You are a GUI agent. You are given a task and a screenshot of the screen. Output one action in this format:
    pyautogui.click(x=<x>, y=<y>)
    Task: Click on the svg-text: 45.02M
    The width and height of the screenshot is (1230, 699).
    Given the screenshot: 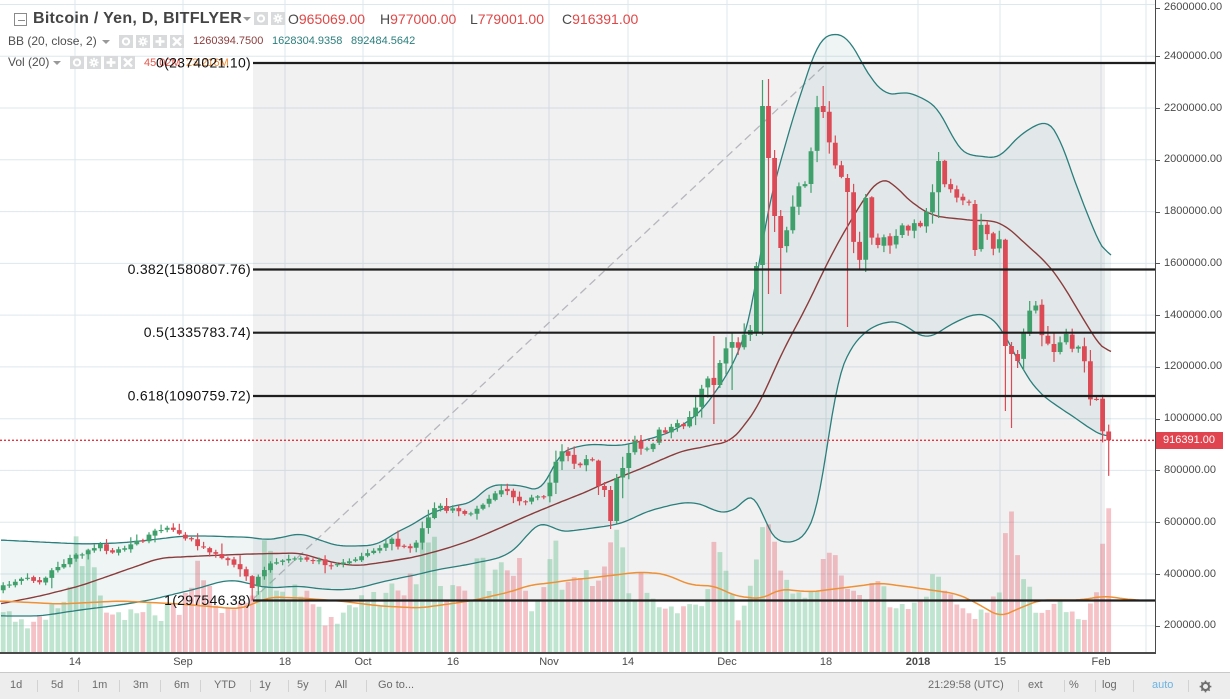 What is the action you would take?
    pyautogui.click(x=162, y=63)
    